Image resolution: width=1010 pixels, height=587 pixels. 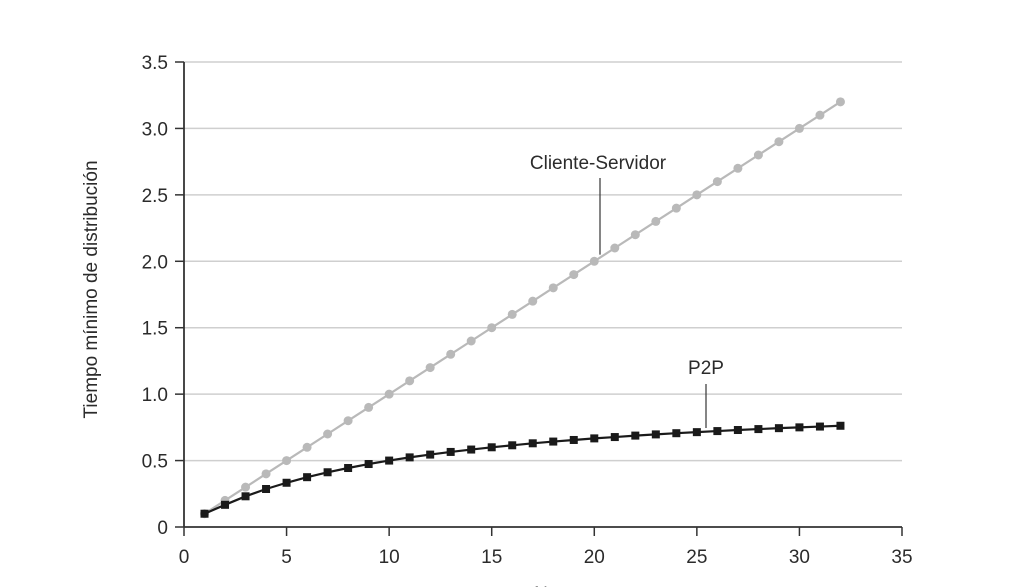 What do you see at coordinates (389, 557) in the screenshot?
I see `x-tick-label: 10` at bounding box center [389, 557].